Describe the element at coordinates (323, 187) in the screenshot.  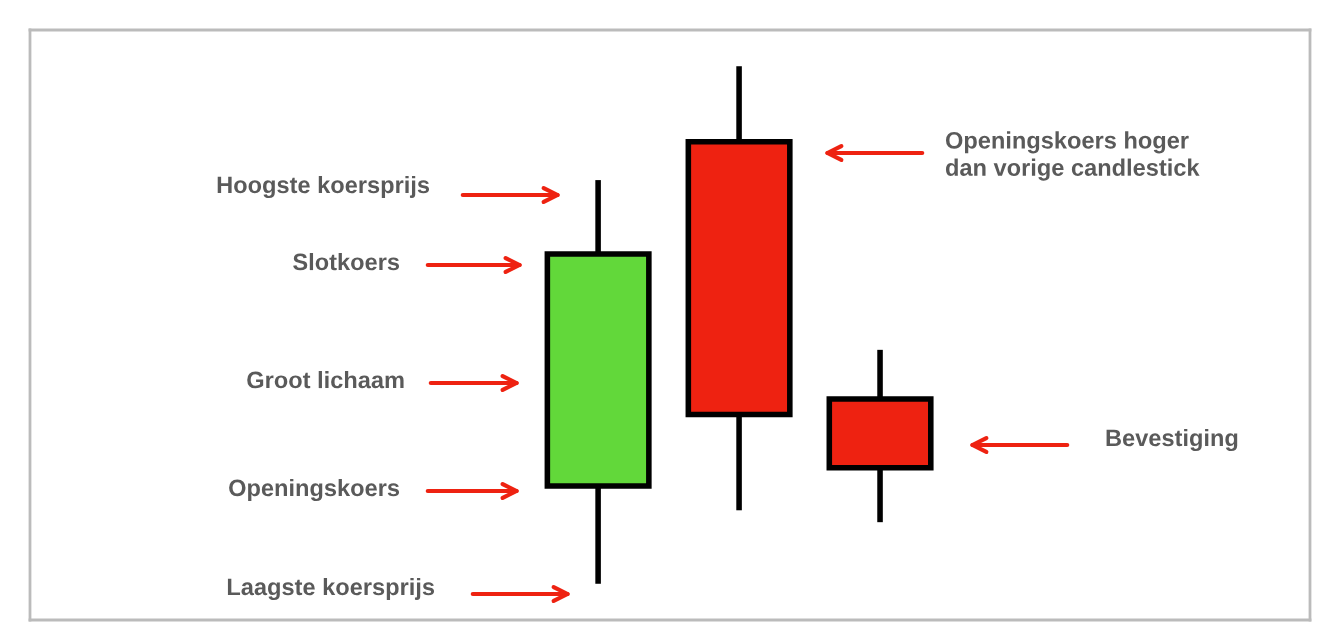
I see `text: Hoogste koersprijs` at that location.